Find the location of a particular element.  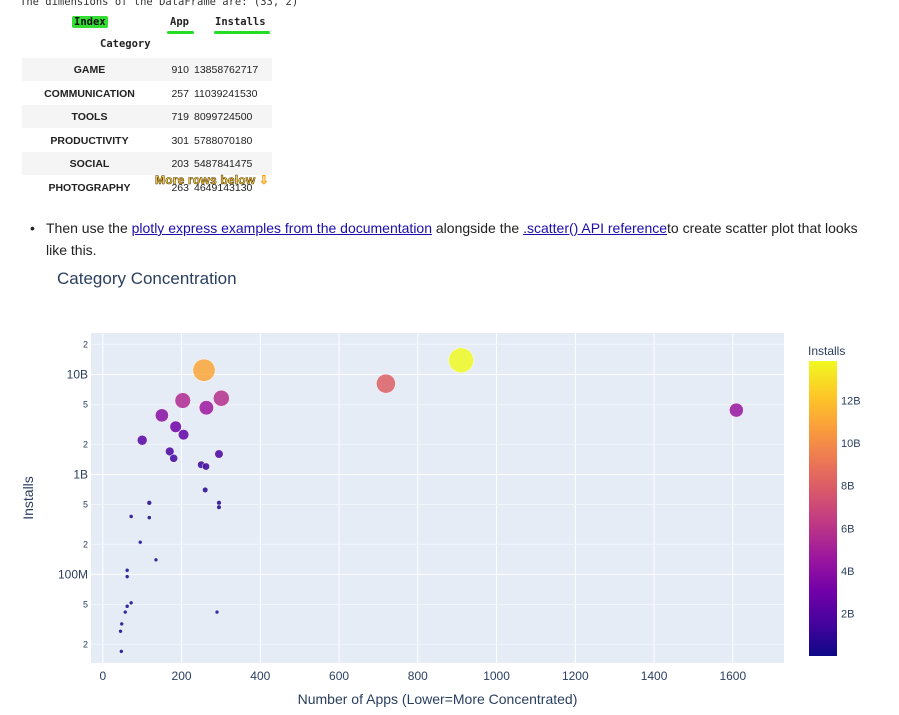

colorbar-tick-label: 12B is located at coordinates (851, 402).